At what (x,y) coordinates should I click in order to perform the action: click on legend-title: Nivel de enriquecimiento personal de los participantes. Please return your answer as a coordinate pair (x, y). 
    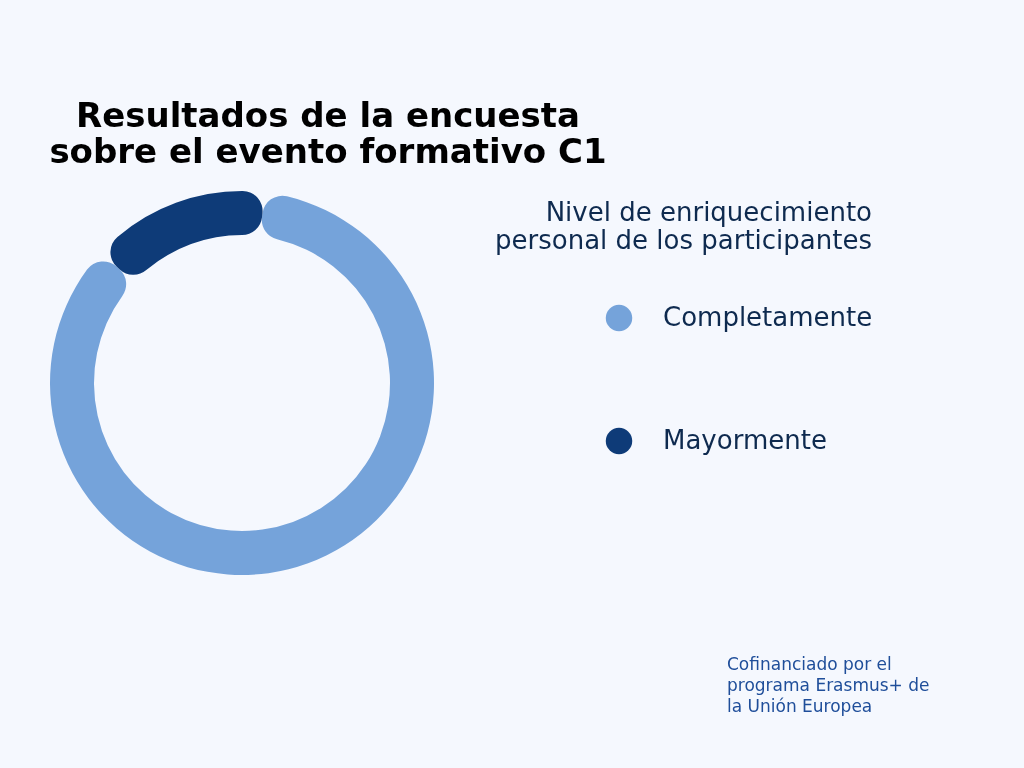
    Looking at the image, I should click on (683, 226).